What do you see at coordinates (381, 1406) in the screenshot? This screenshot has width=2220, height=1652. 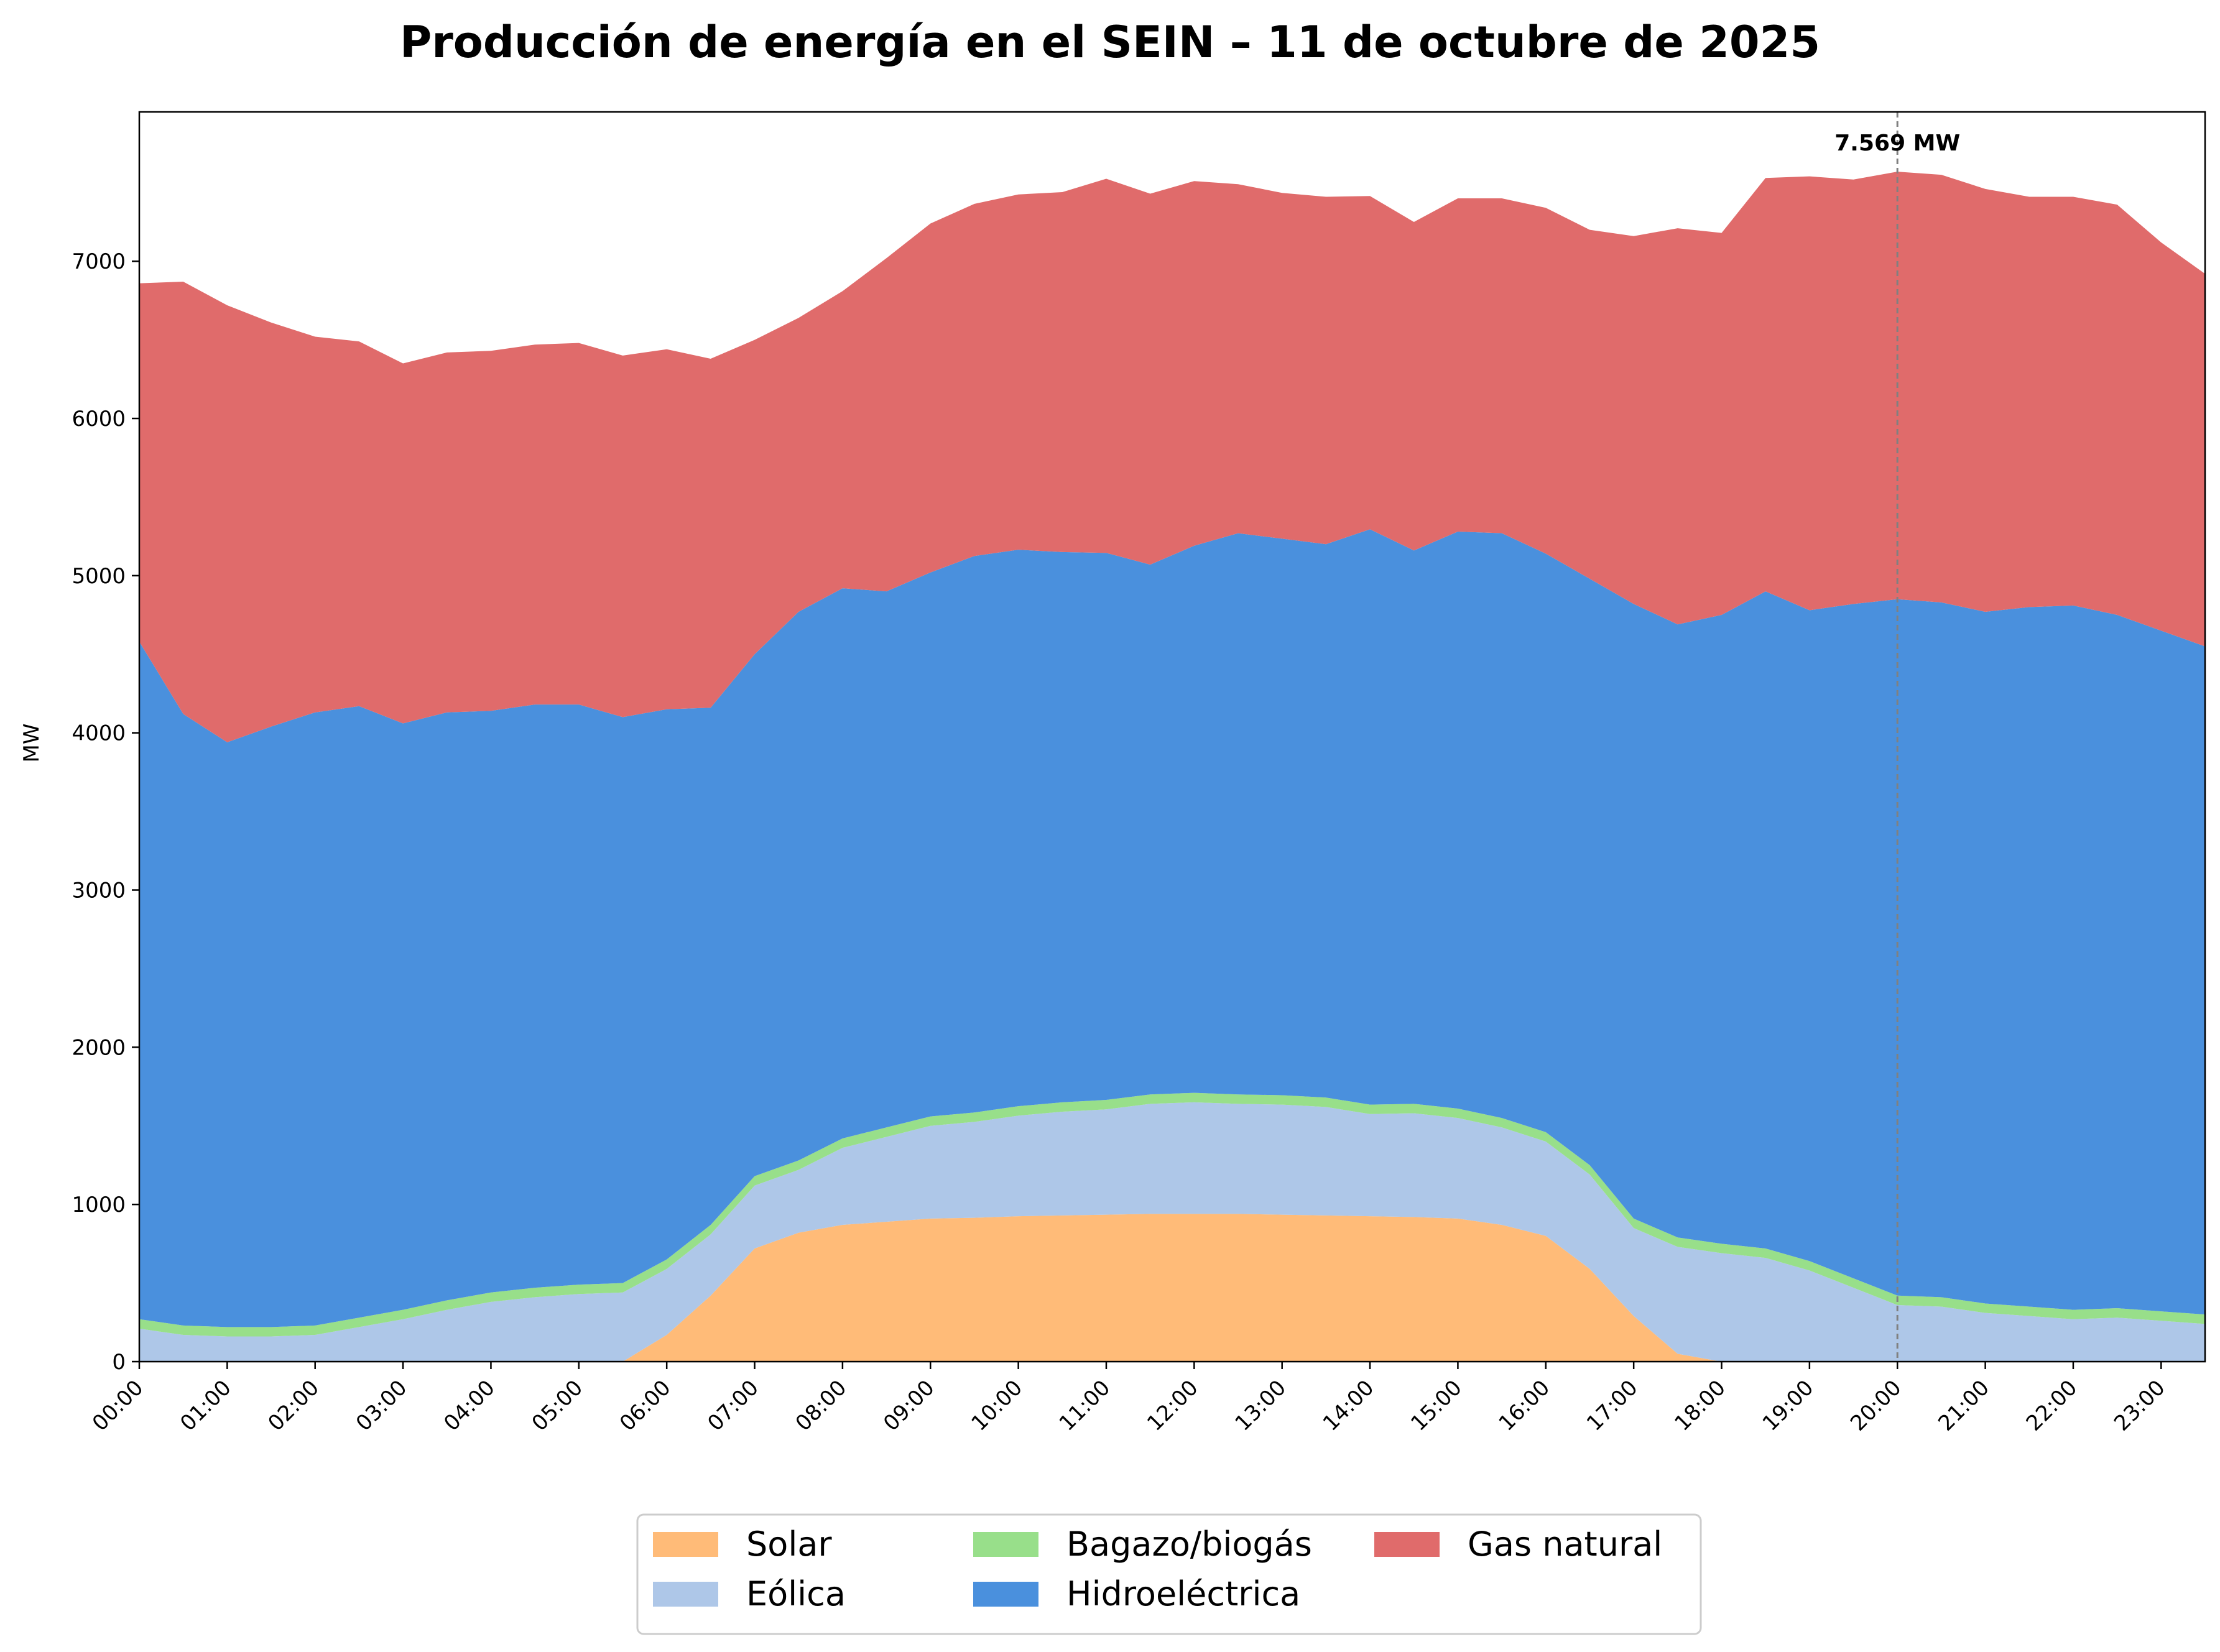 I see `x-tick-label: 03:00` at bounding box center [381, 1406].